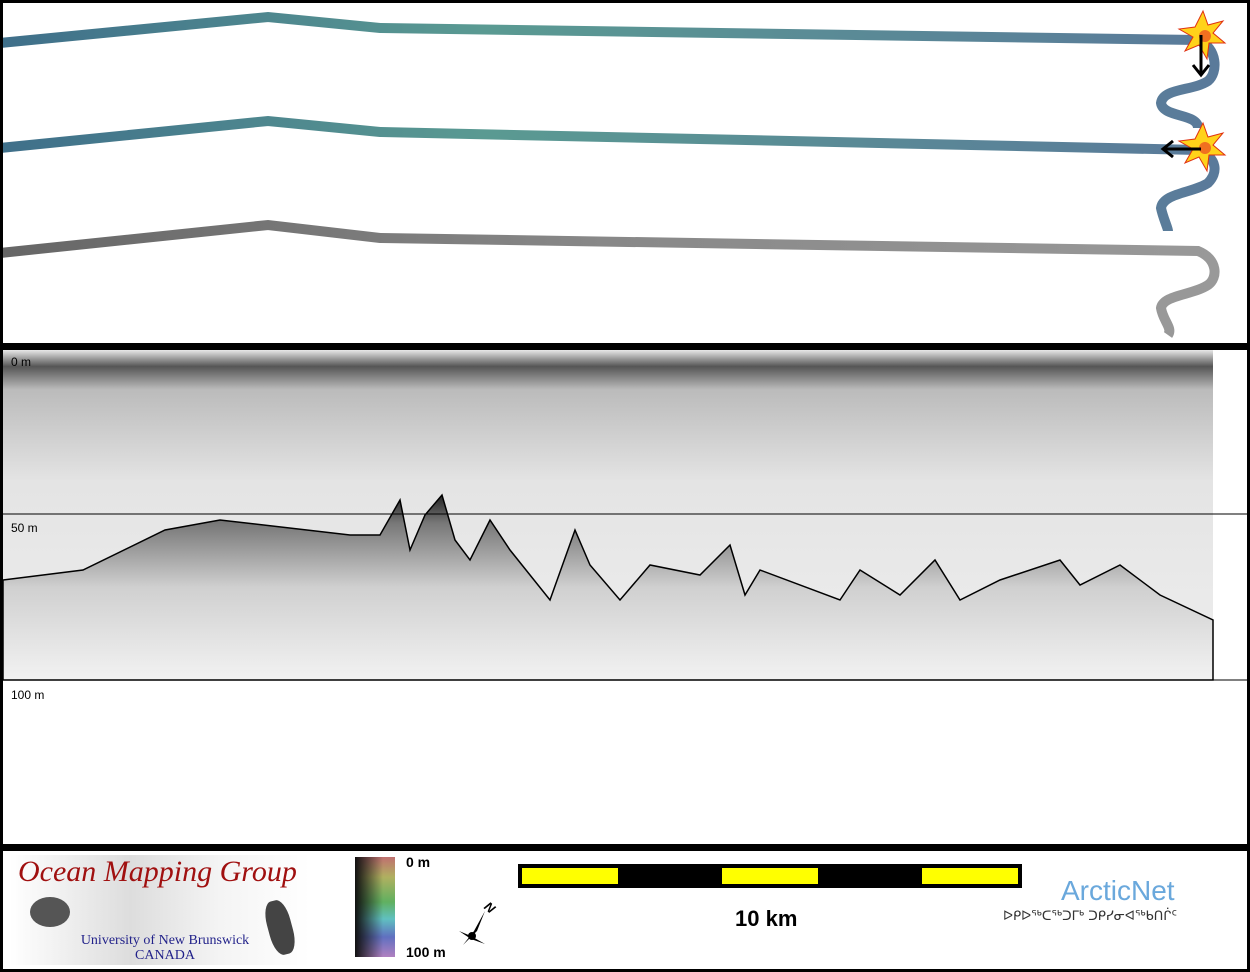  What do you see at coordinates (165, 955) in the screenshot?
I see `logo-country: CANADA` at bounding box center [165, 955].